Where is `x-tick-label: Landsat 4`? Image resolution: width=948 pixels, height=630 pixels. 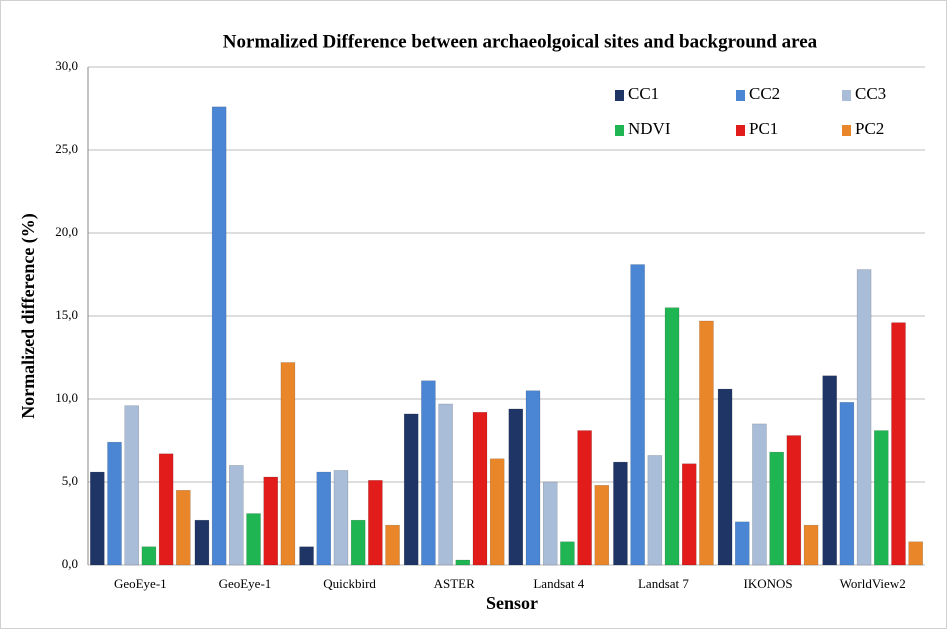 x-tick-label: Landsat 4 is located at coordinates (558, 583).